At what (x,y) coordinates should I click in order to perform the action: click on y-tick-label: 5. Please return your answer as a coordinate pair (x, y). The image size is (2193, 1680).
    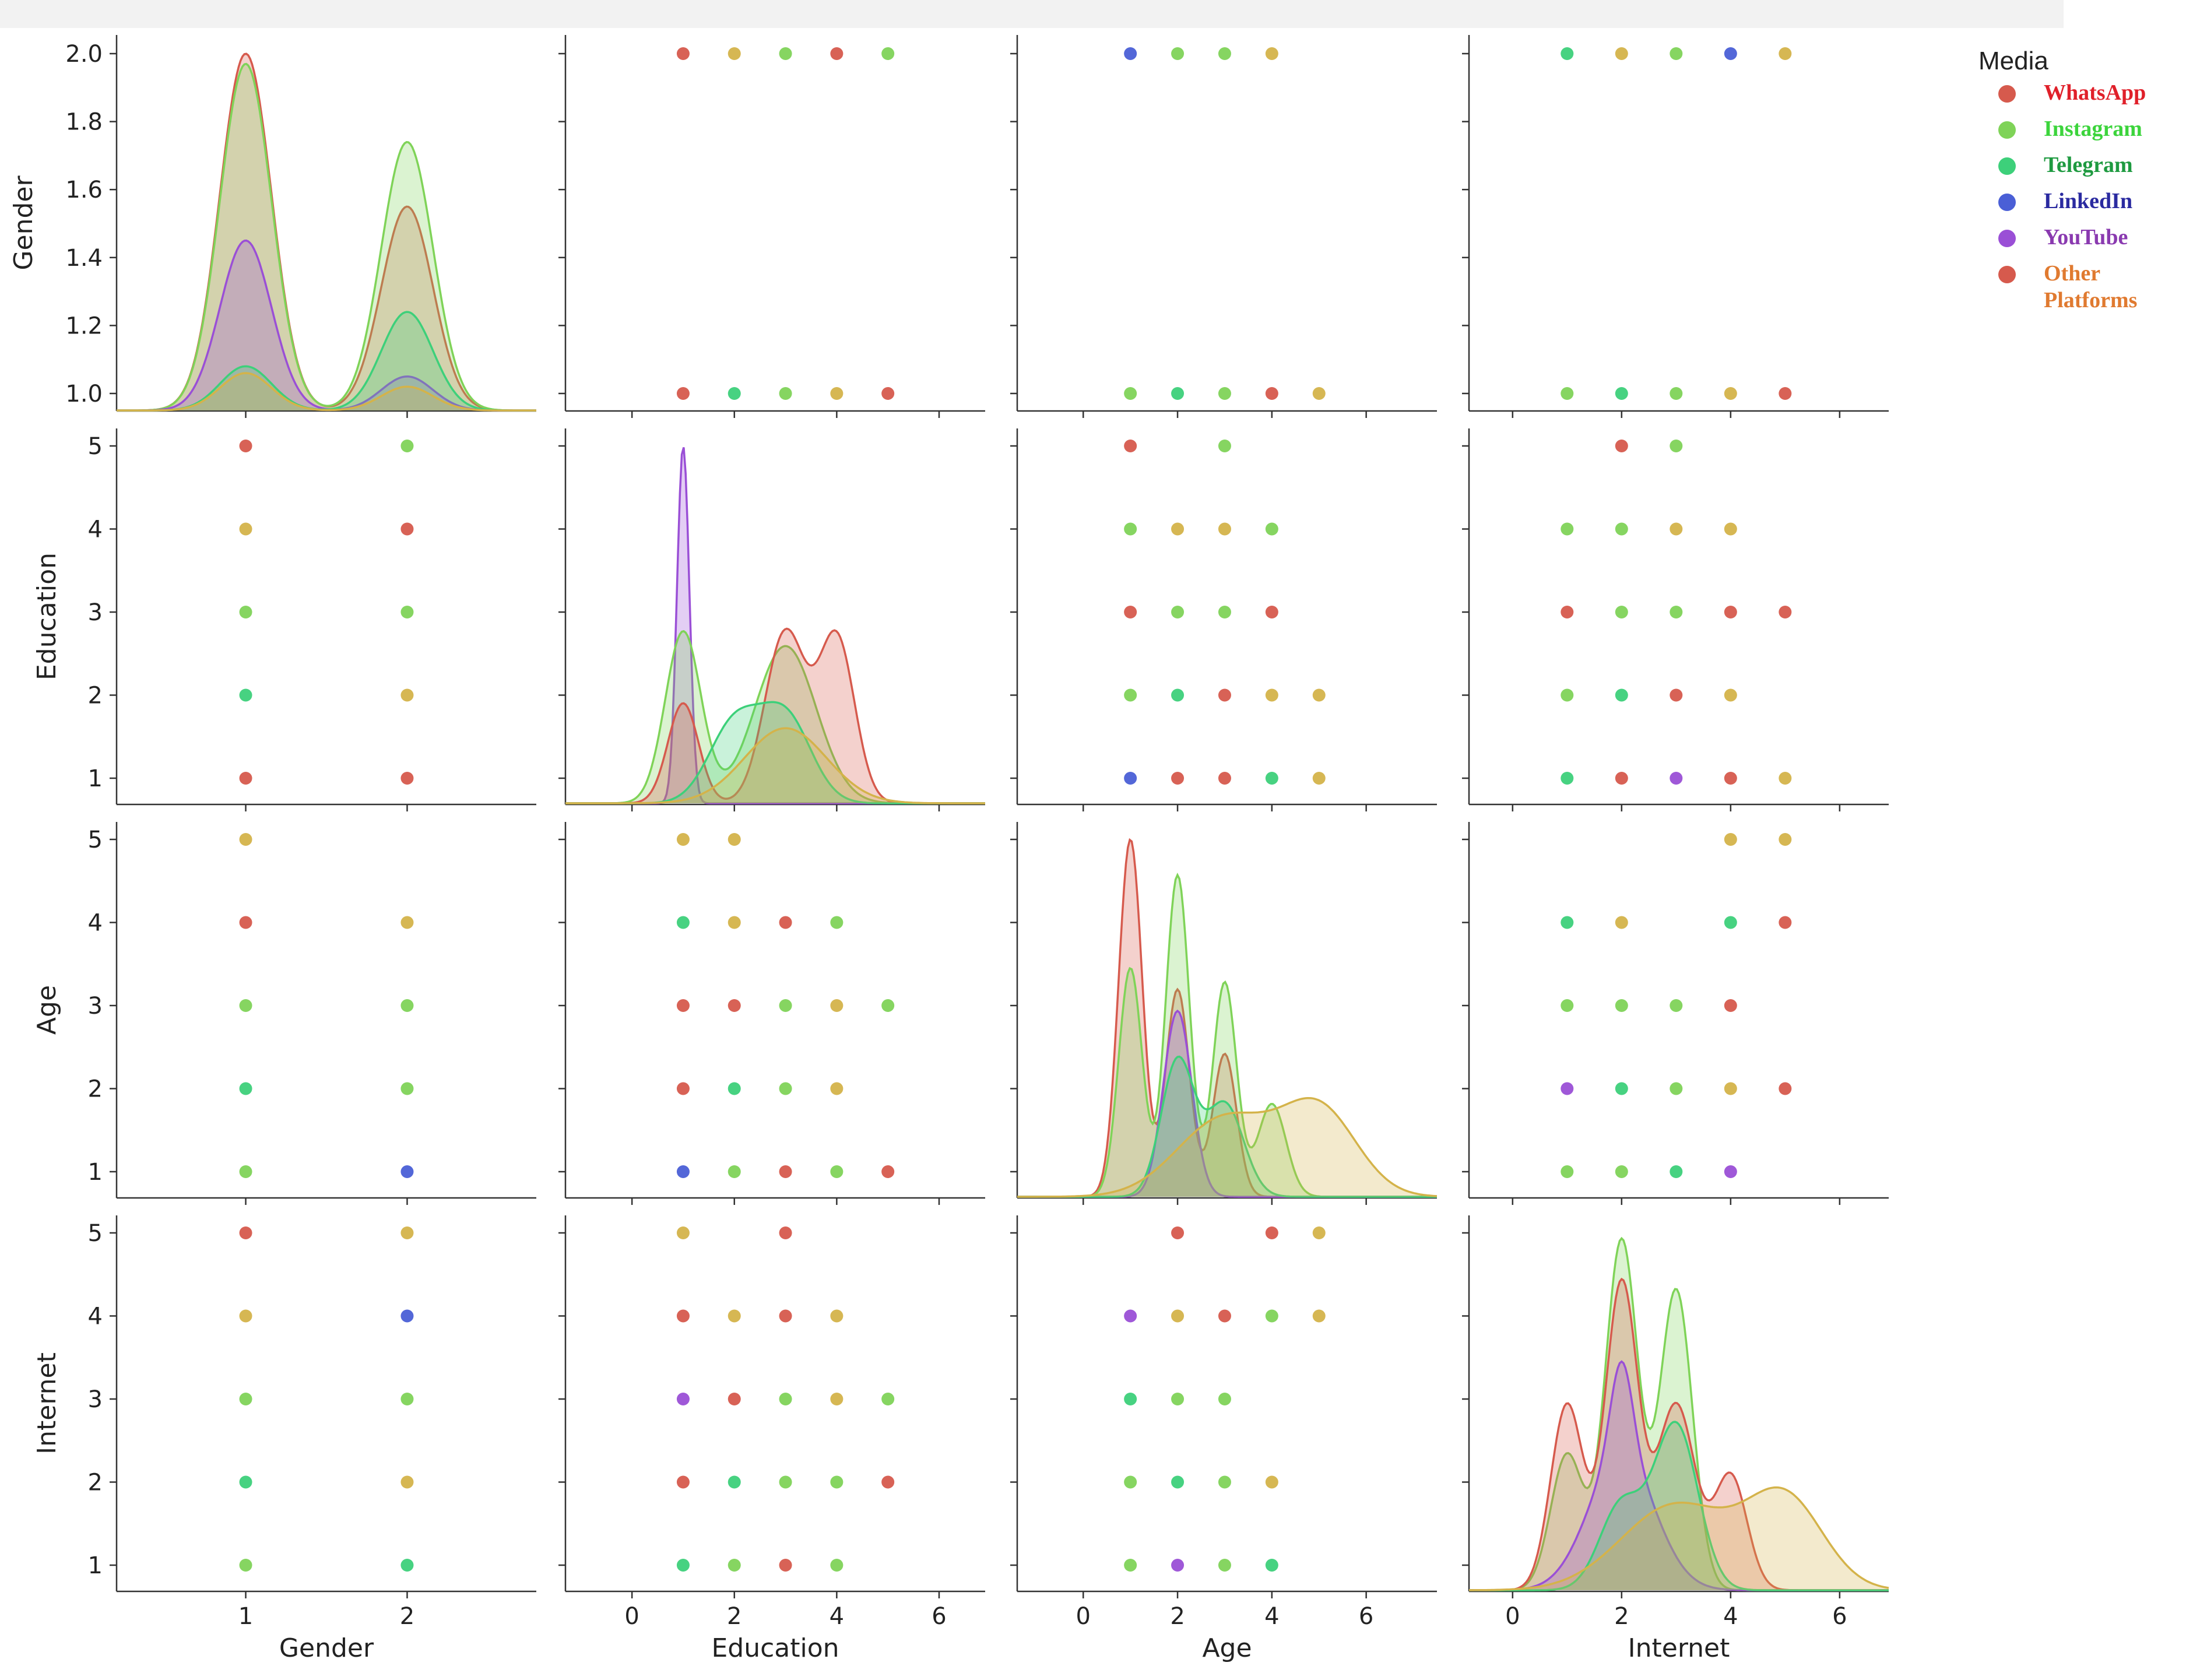
    Looking at the image, I should click on (95, 1233).